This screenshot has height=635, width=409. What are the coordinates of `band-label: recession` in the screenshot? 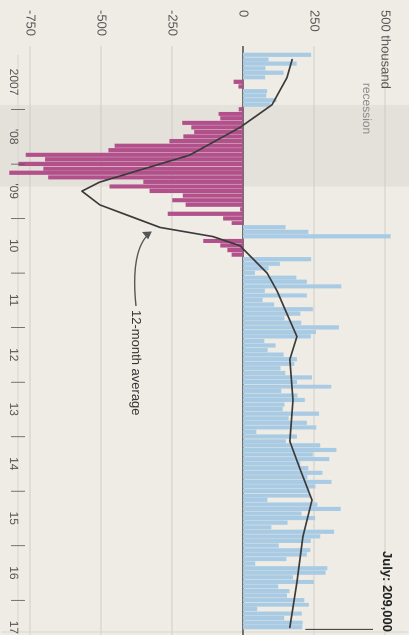 It's located at (367, 108).